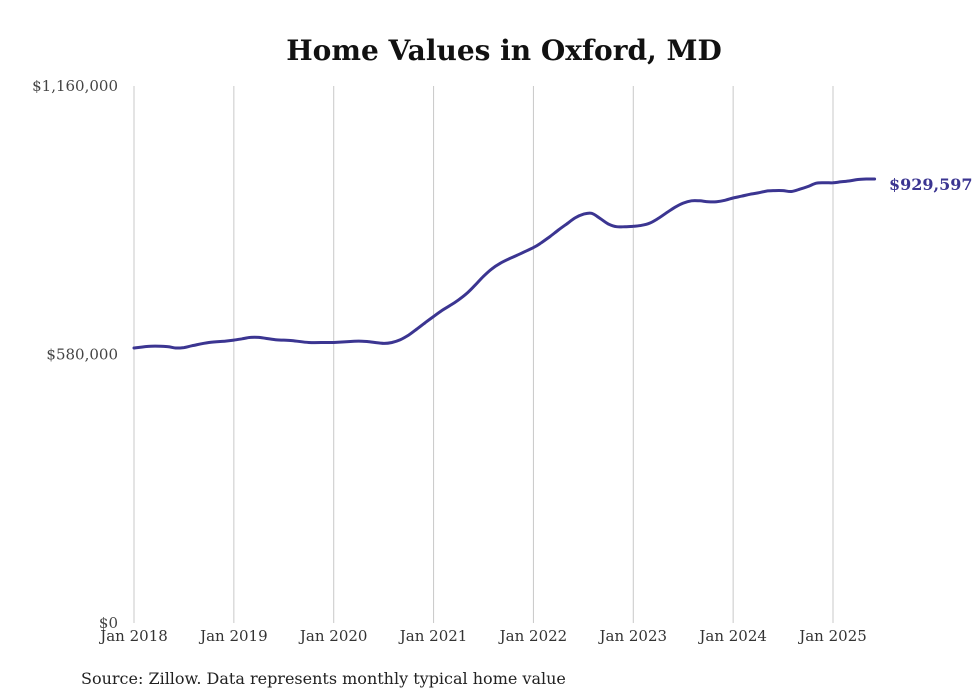  I want to click on x-tick-label: Jan 2022, so click(533, 636).